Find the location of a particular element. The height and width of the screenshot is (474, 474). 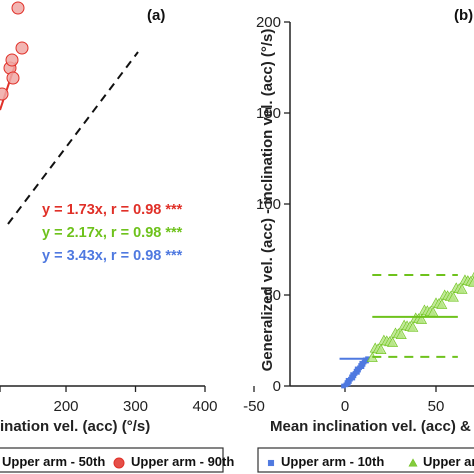

regression-annotation-3: y = 3.43x, r = 0.98 *** is located at coordinates (112, 256).